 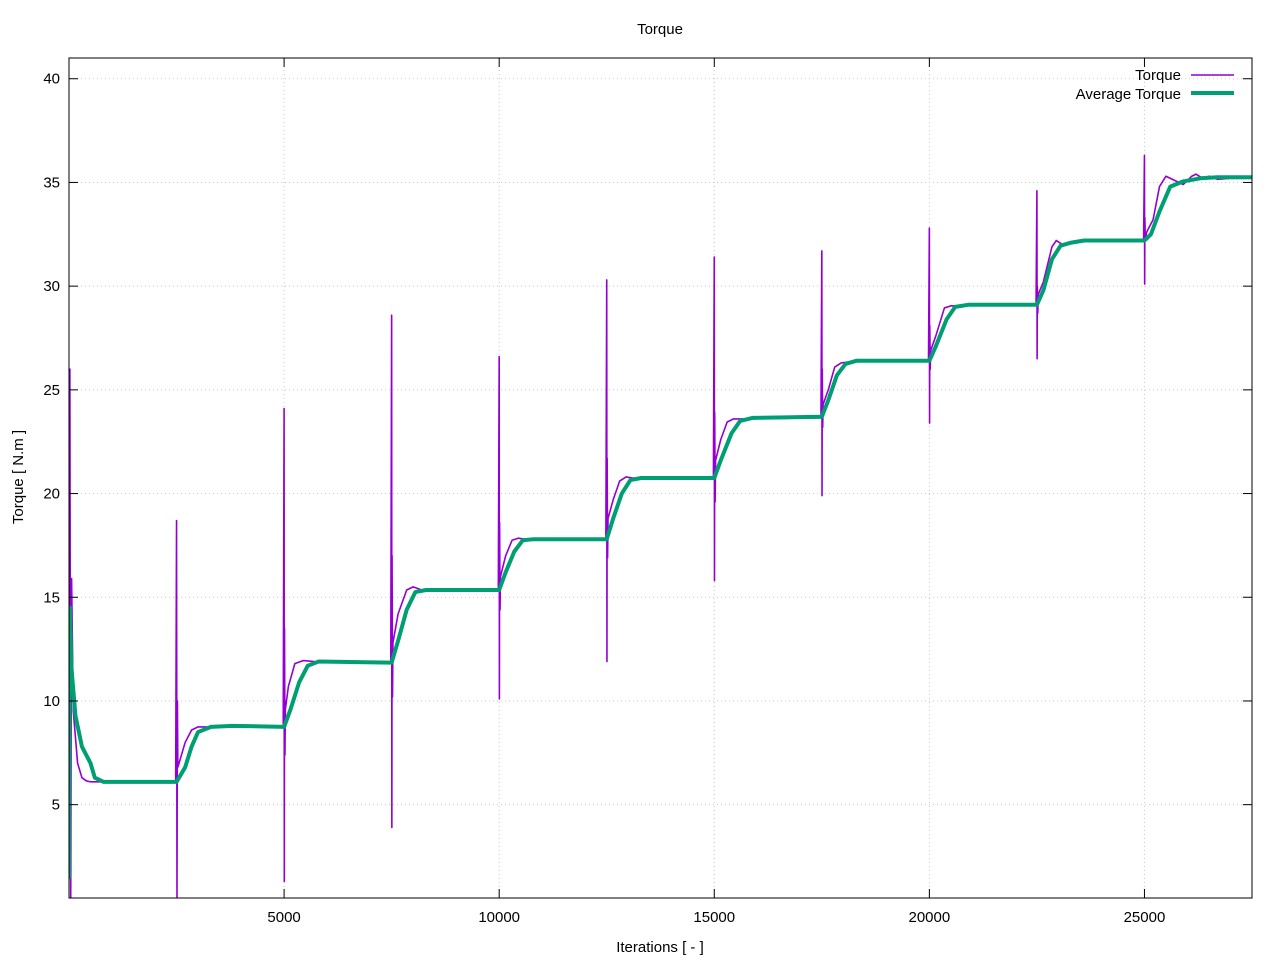 I want to click on y-tick-label: 20, so click(x=51, y=494).